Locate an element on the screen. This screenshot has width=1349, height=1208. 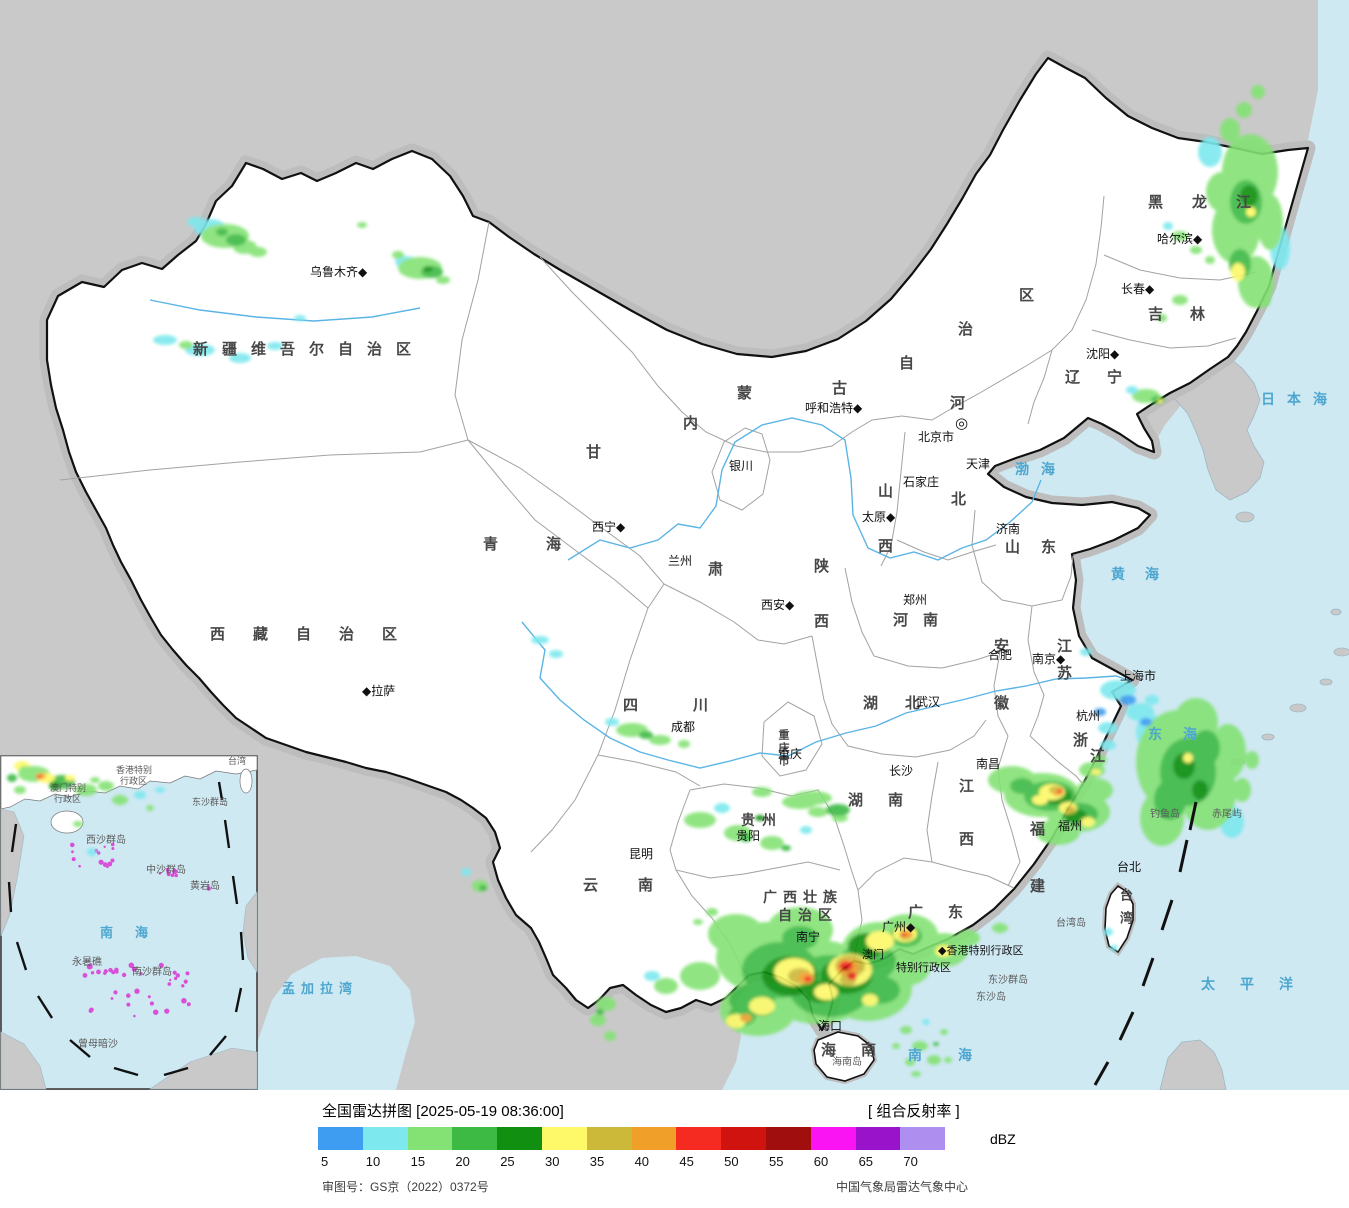
legend-tick-40: 40 is located at coordinates (642, 1161).